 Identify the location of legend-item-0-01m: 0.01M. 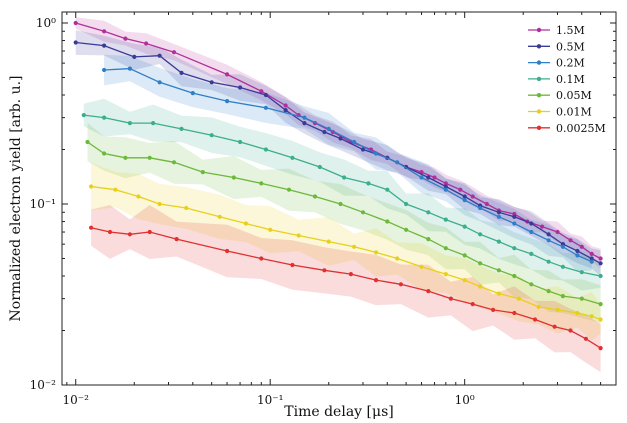
(560, 112).